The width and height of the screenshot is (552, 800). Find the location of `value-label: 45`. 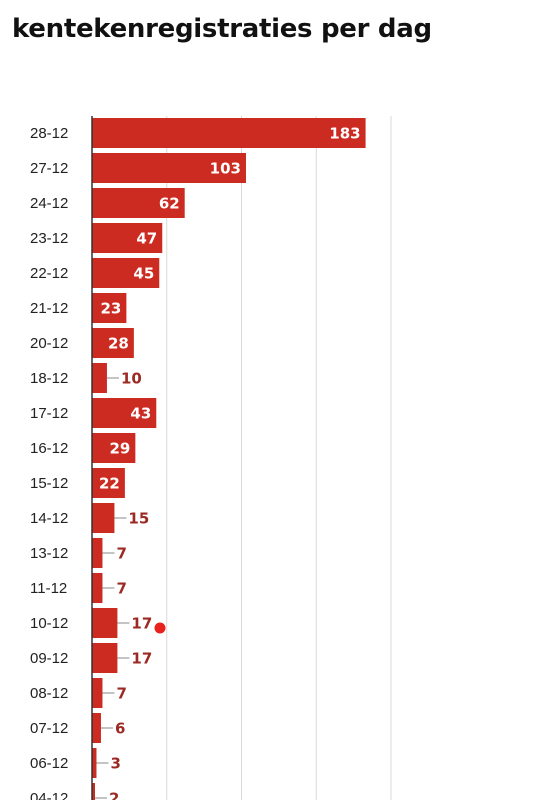

value-label: 45 is located at coordinates (143, 274).